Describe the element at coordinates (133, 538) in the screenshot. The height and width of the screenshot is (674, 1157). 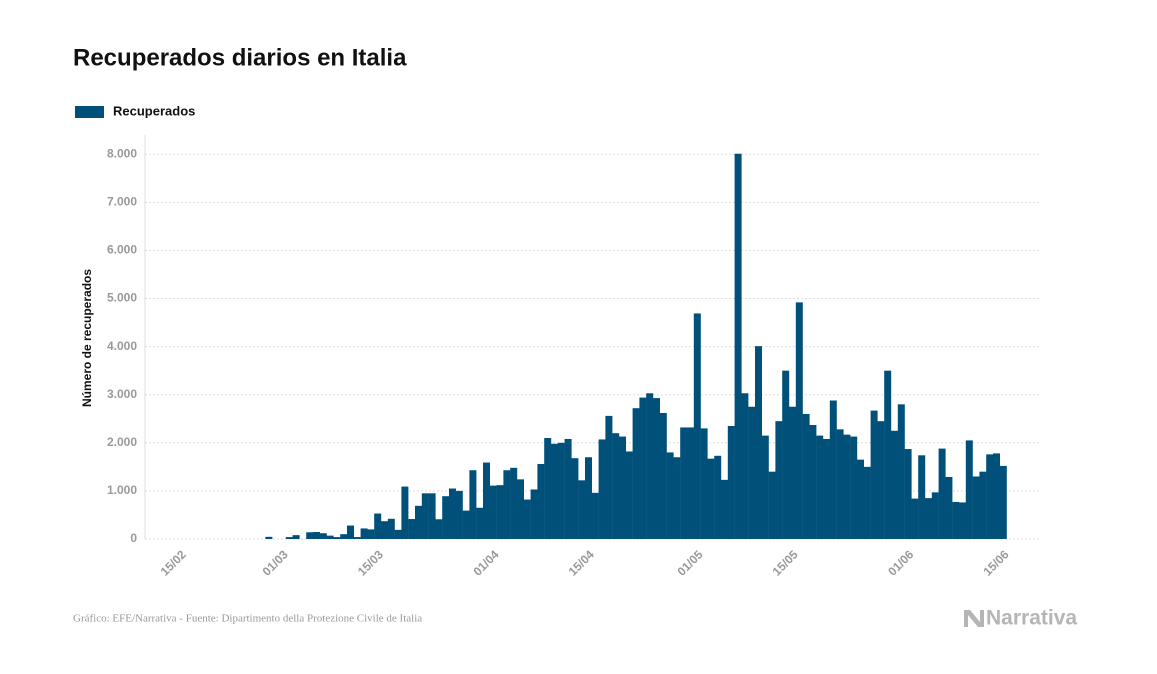
I see `y-tick-label: 0` at that location.